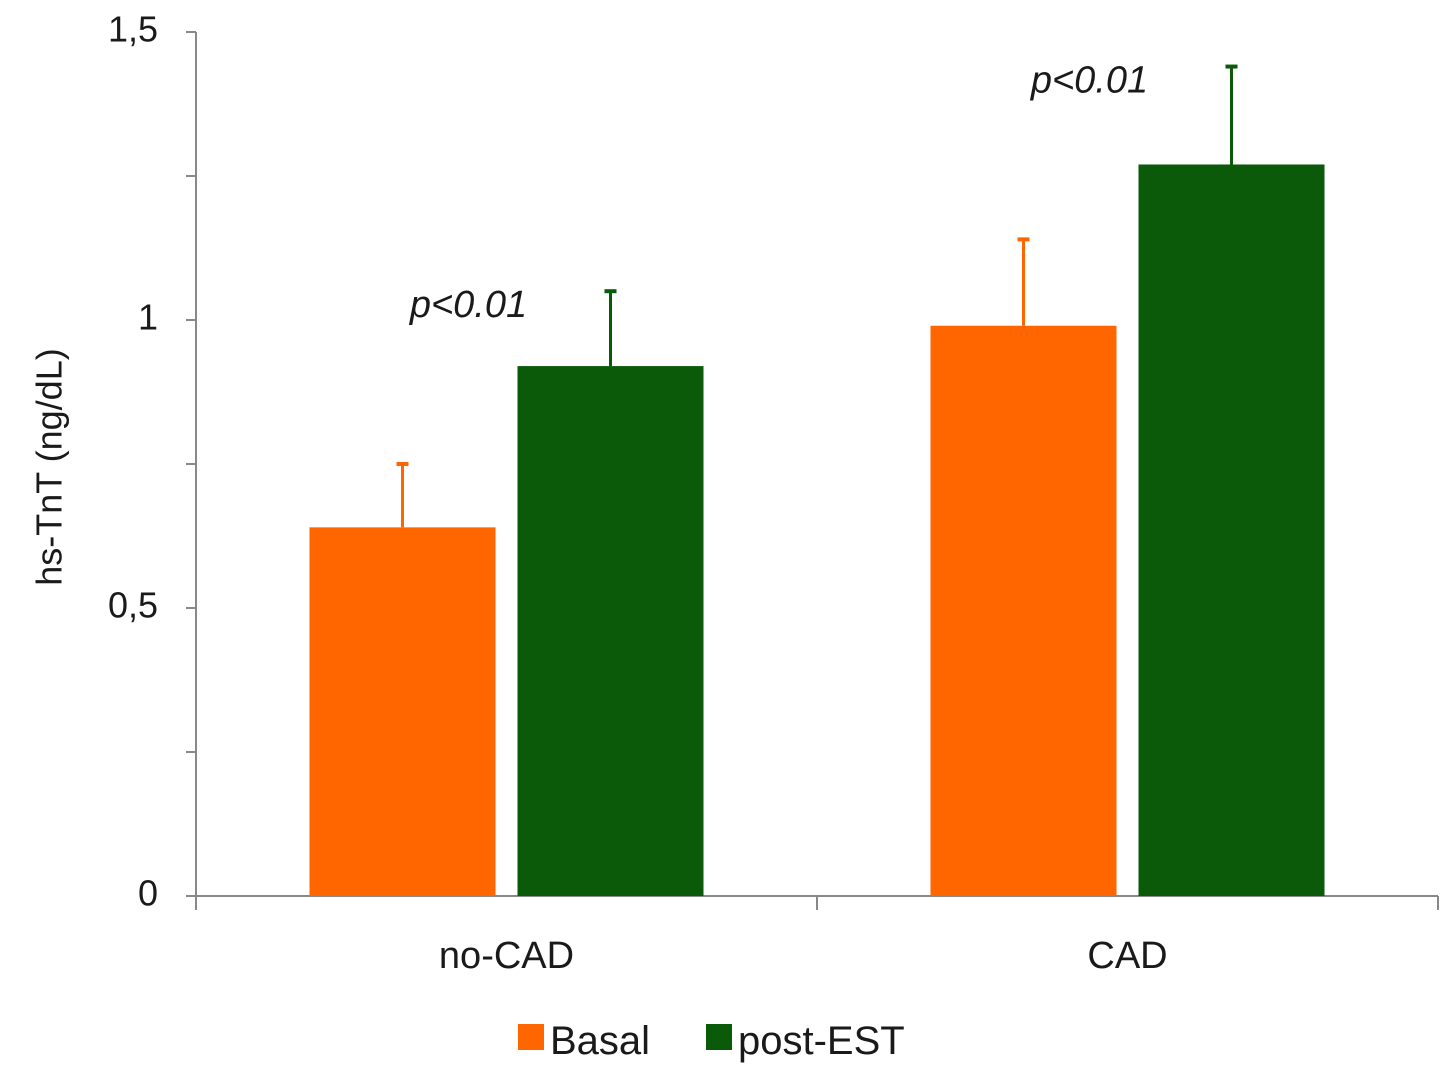 This screenshot has height=1076, width=1442. What do you see at coordinates (133, 605) in the screenshot?
I see `y-tick-label: 0,5` at bounding box center [133, 605].